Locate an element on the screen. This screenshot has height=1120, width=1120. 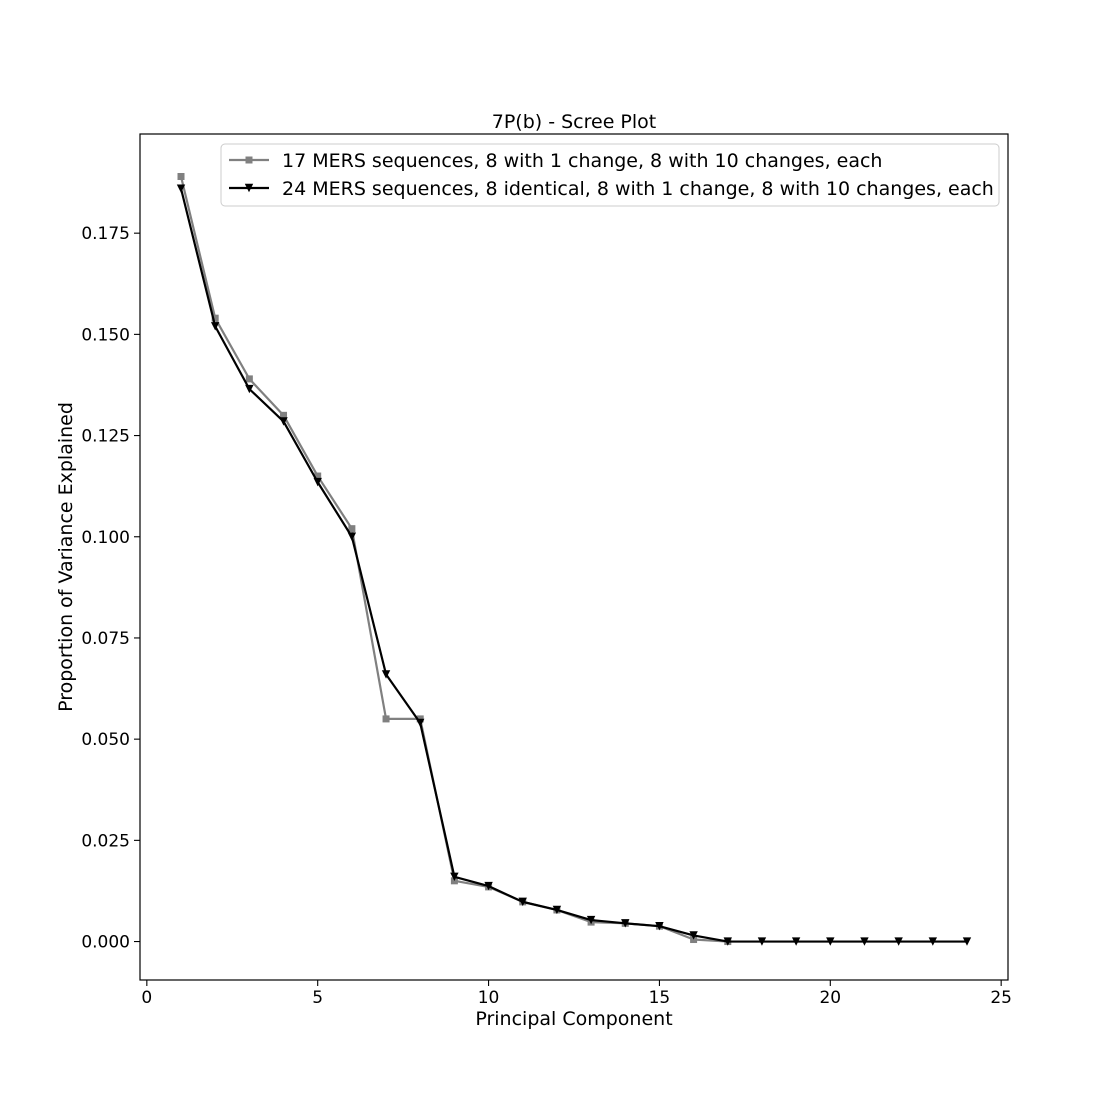
y-axis-title: Proportion of Variance Explained is located at coordinates (66, 557).